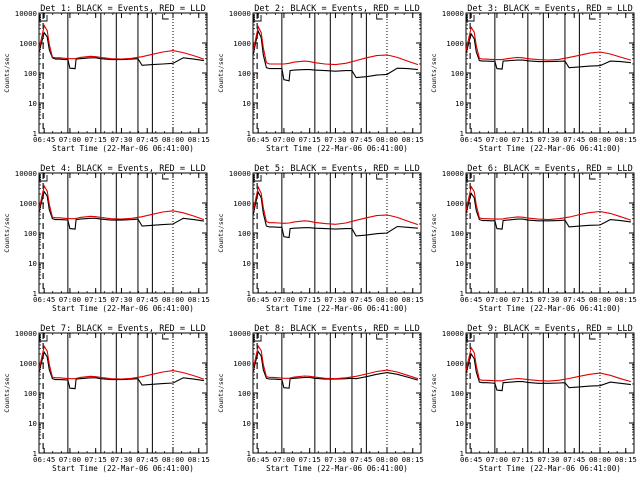 This screenshot has width=640, height=480. Describe the element at coordinates (337, 9) in the screenshot. I see `chart-title: Det 2: BLACK = Events, RED = LLD` at that location.